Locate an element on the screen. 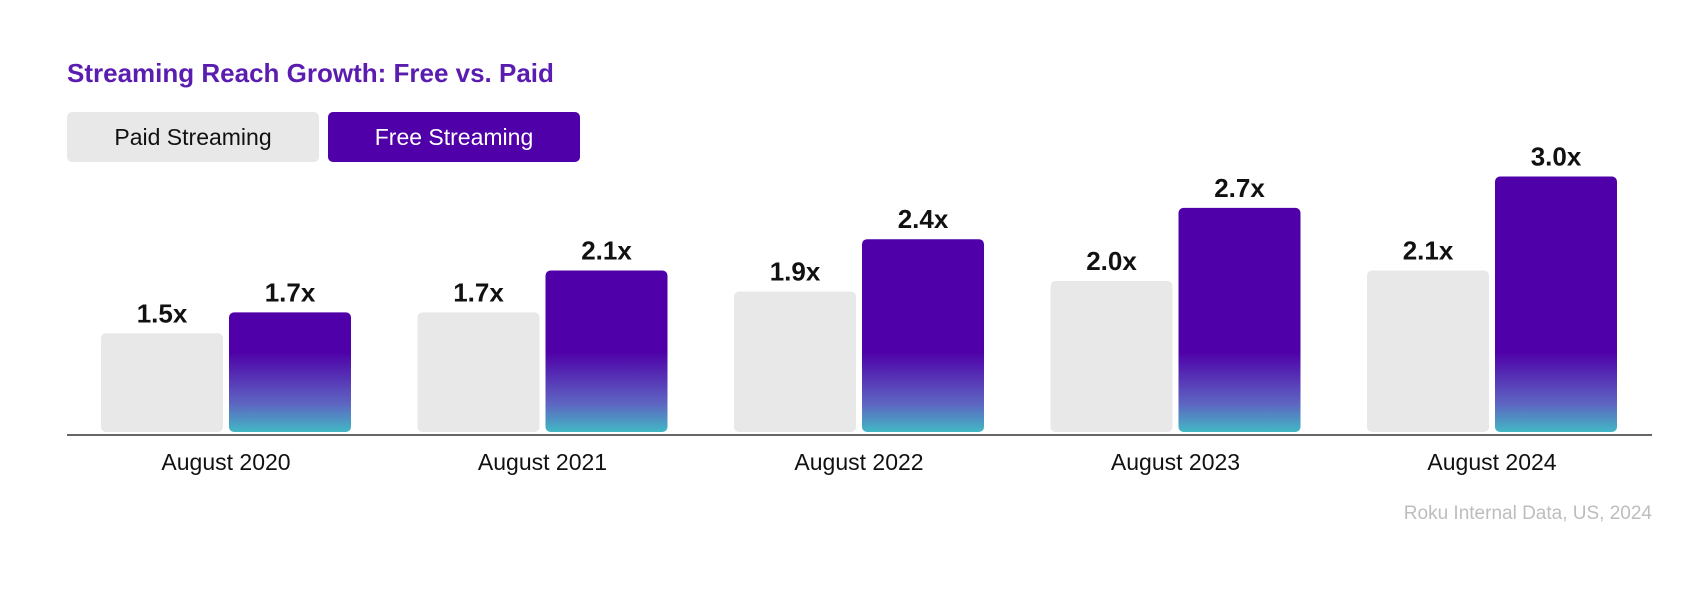 The width and height of the screenshot is (1697, 592). data-label-paid-1: 1.5x is located at coordinates (162, 313).